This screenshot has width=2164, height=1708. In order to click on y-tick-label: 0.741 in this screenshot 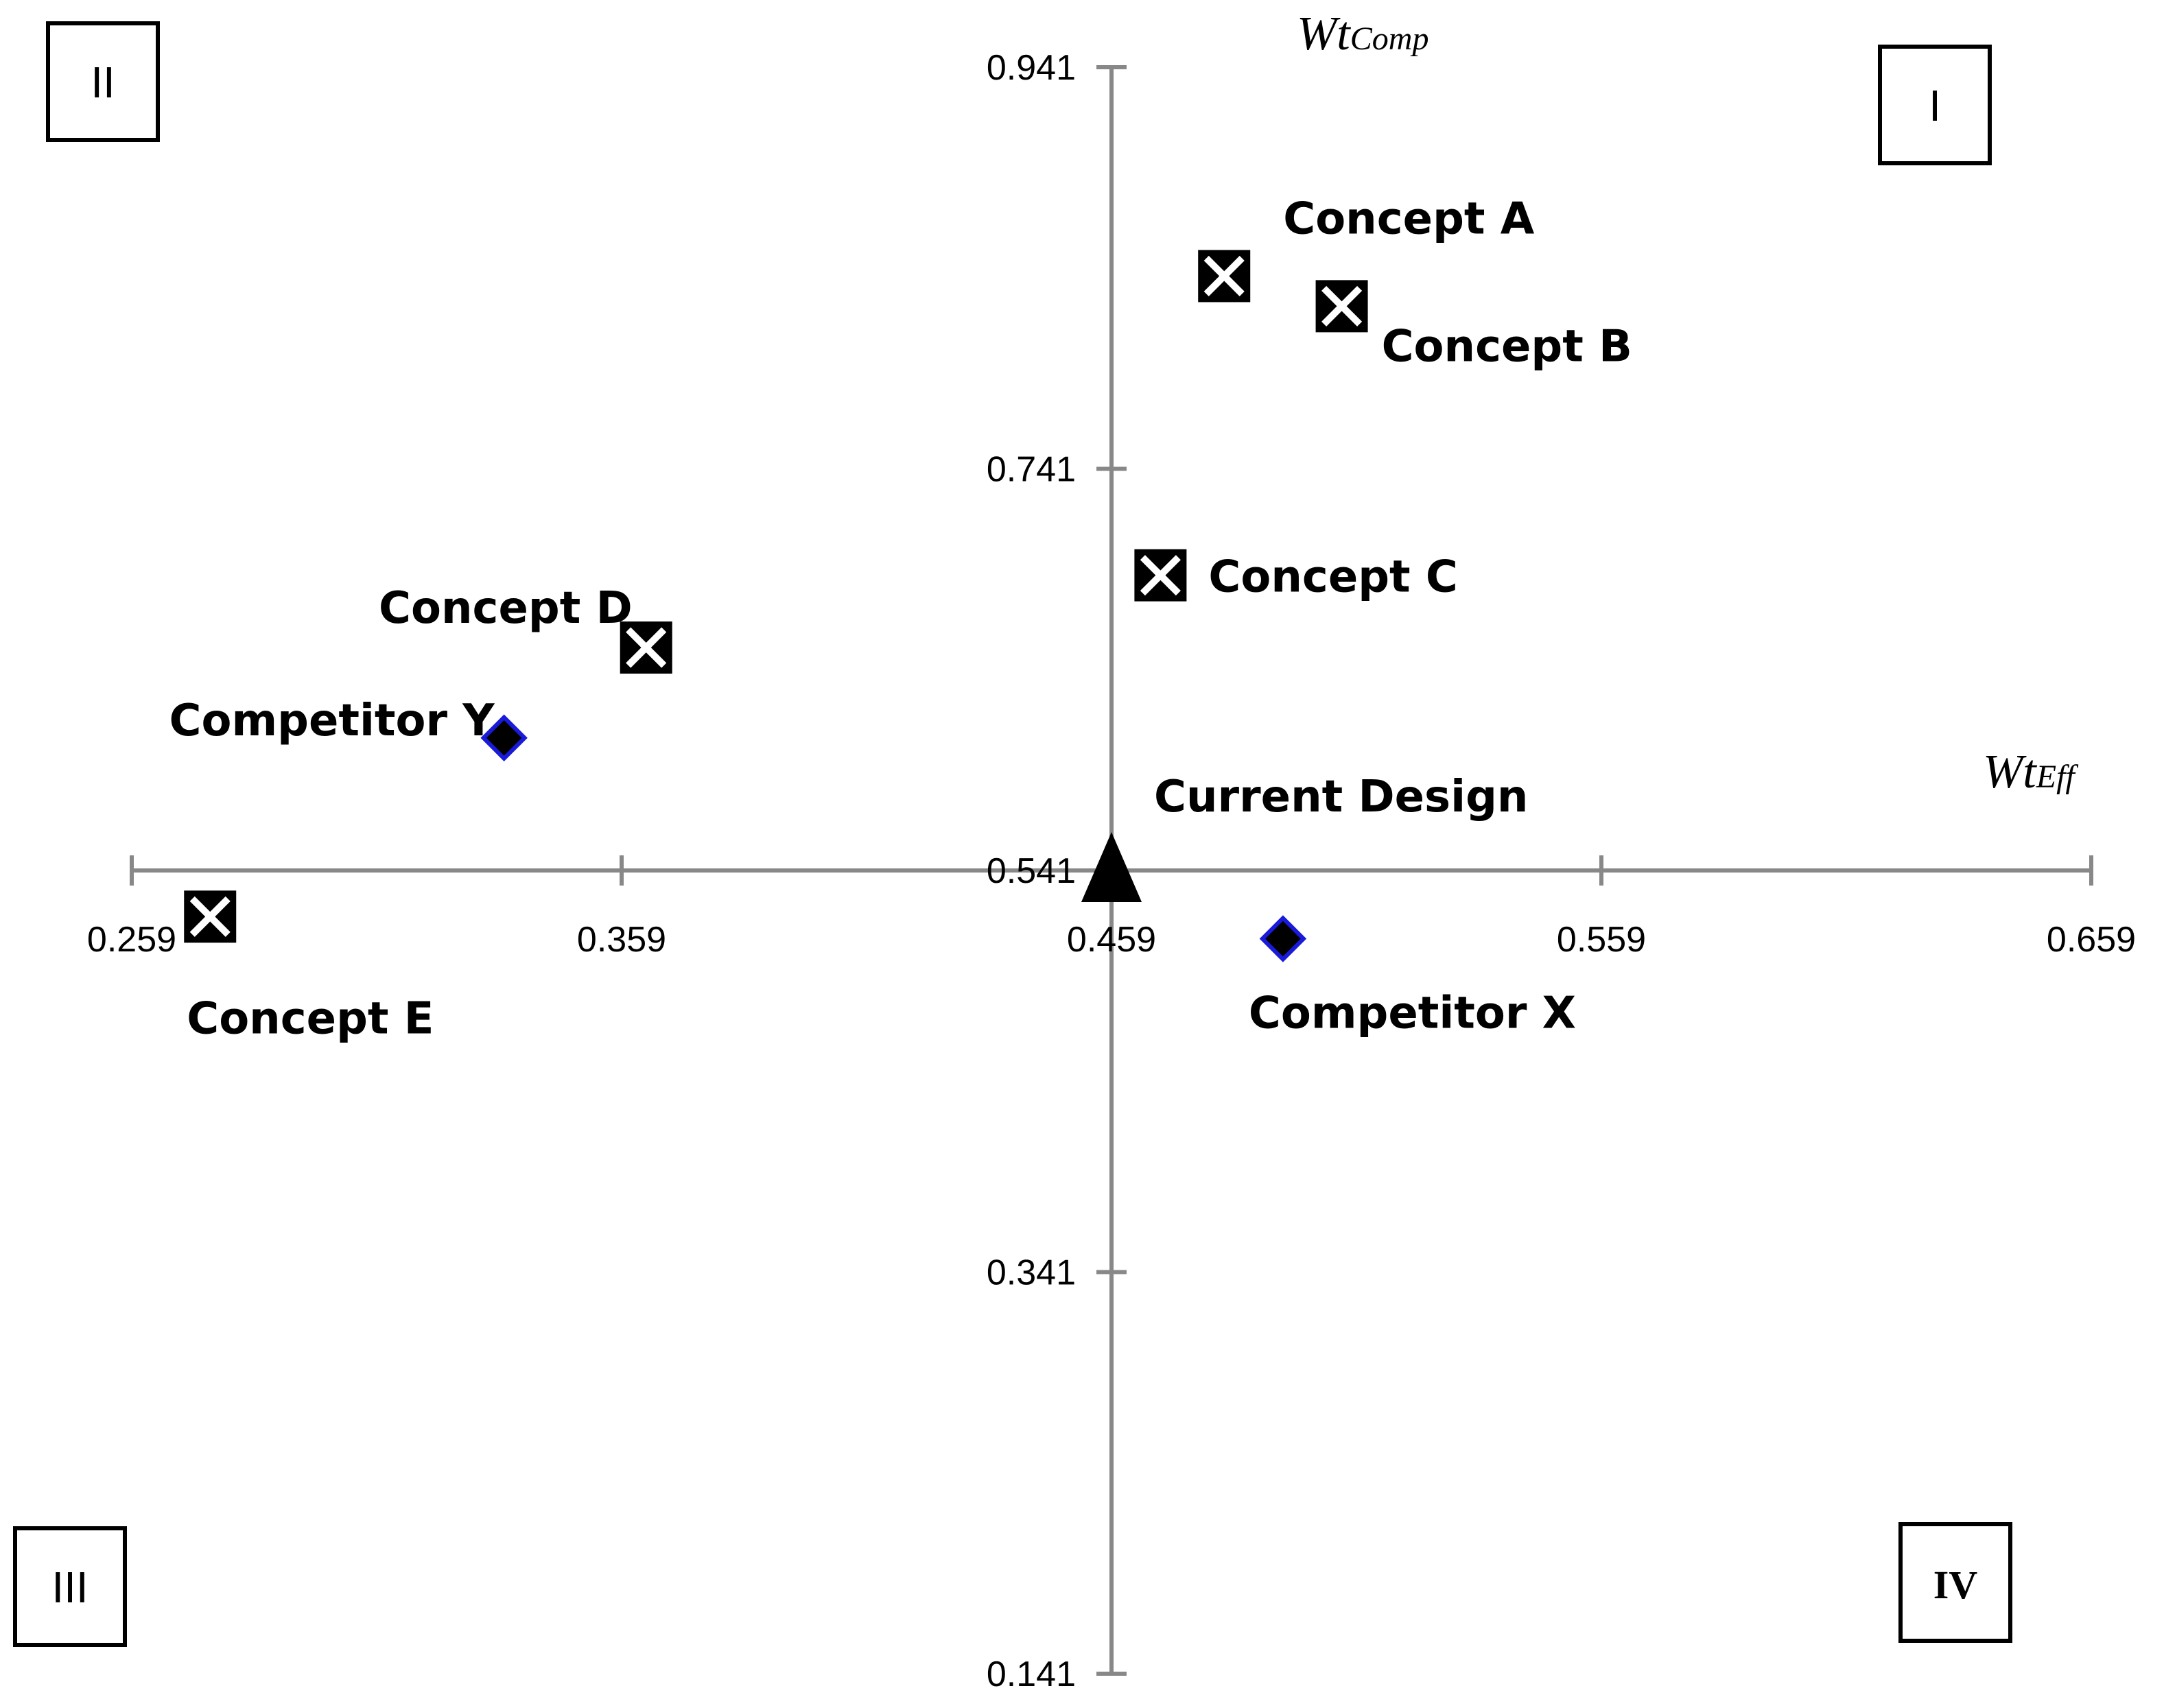, I will do `click(1031, 470)`.